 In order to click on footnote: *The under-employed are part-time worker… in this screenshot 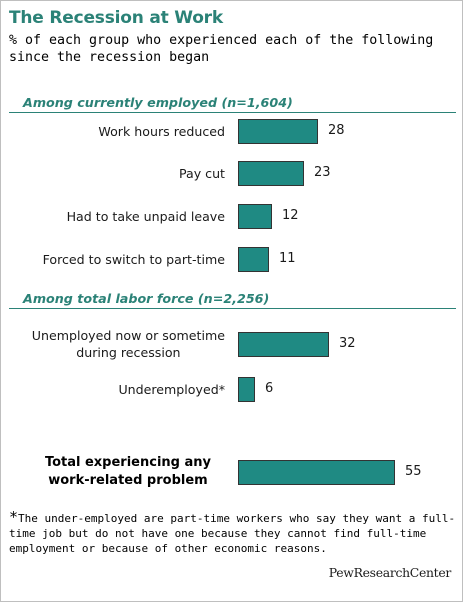, I will do `click(233, 533)`.